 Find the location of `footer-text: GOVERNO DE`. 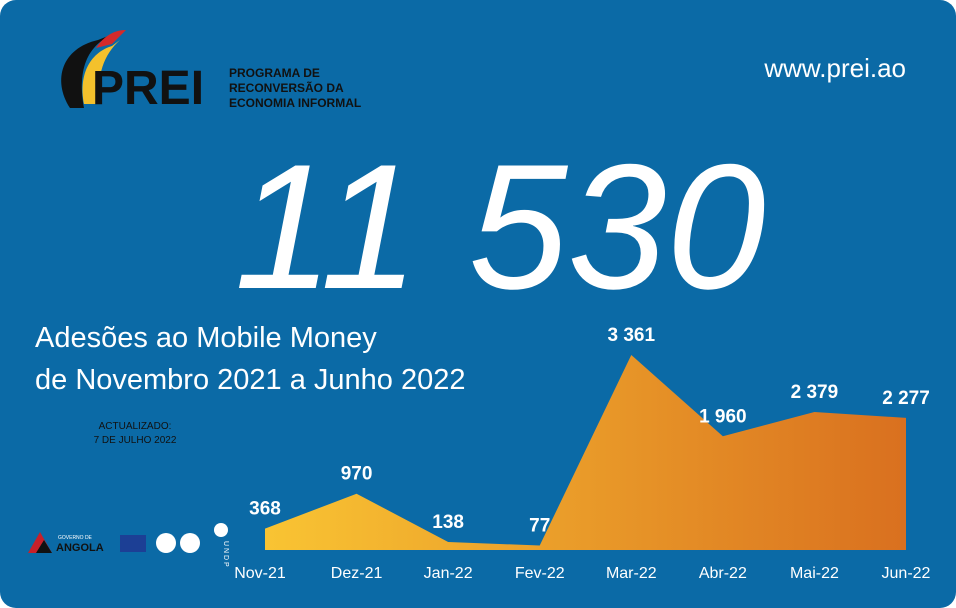

footer-text: GOVERNO DE is located at coordinates (75, 538).